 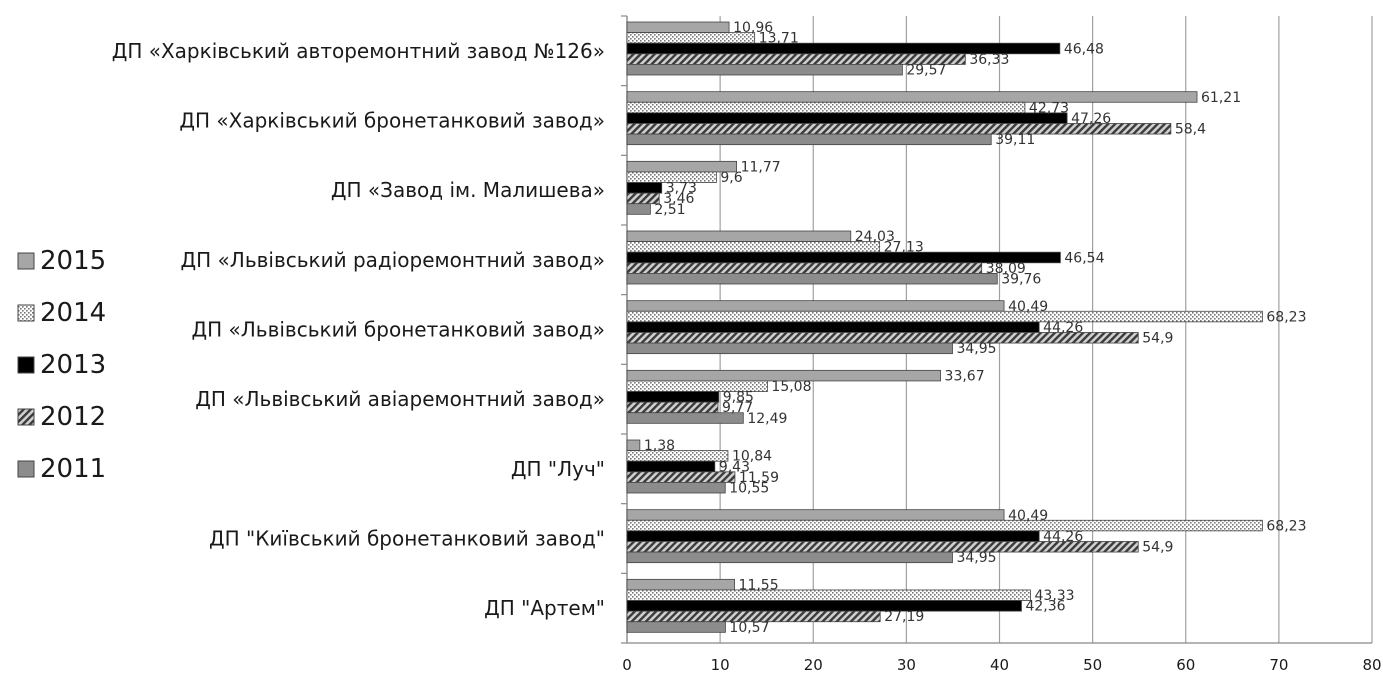 What do you see at coordinates (26, 261) in the screenshot?
I see `legend-swatch-2015` at bounding box center [26, 261].